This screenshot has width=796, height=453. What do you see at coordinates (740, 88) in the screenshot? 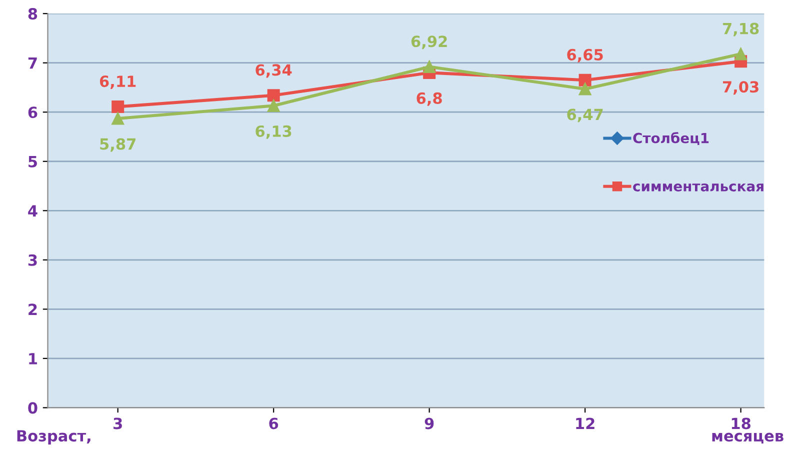
I see `data-label: 7,03` at bounding box center [740, 88].